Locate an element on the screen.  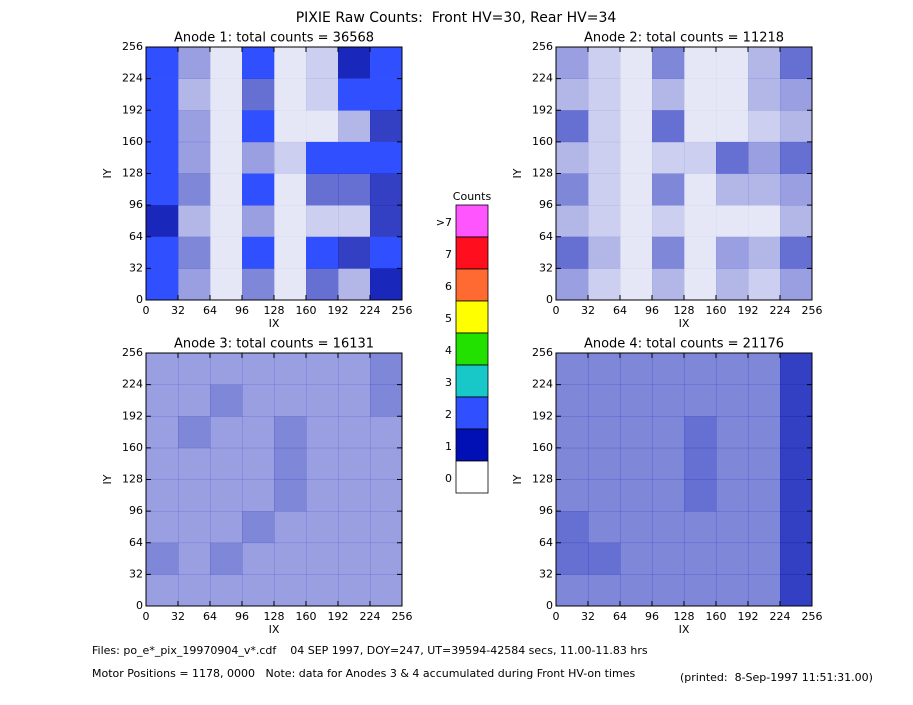
y-tick-label: 0 is located at coordinates (139, 605).